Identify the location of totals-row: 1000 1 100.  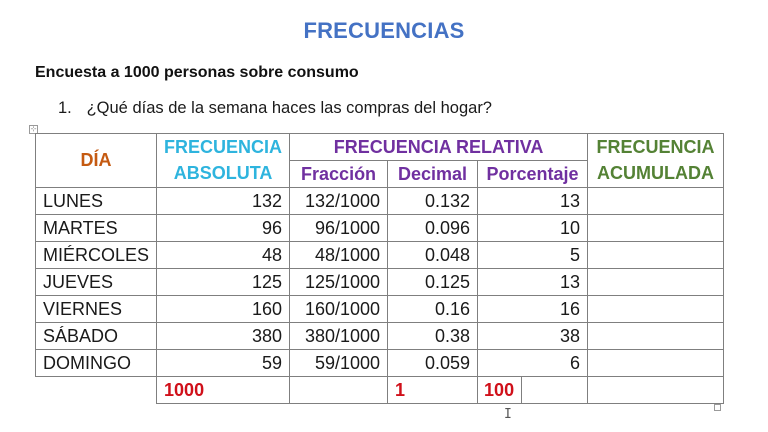
(380, 390).